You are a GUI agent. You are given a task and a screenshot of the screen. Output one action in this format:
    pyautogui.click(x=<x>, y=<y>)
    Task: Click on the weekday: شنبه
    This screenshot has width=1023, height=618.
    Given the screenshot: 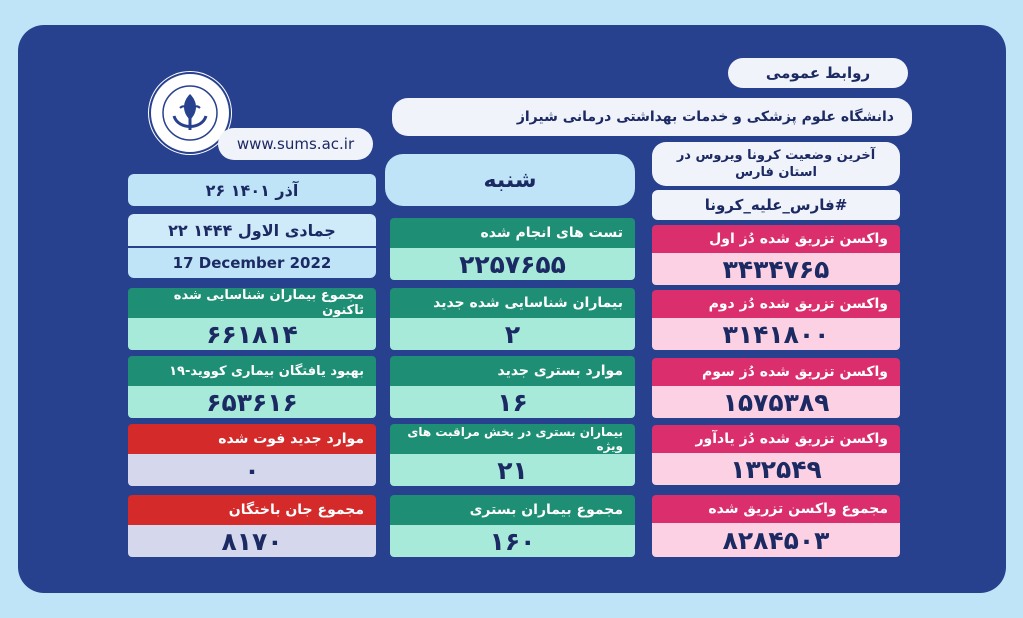 What is the action you would take?
    pyautogui.click(x=510, y=180)
    